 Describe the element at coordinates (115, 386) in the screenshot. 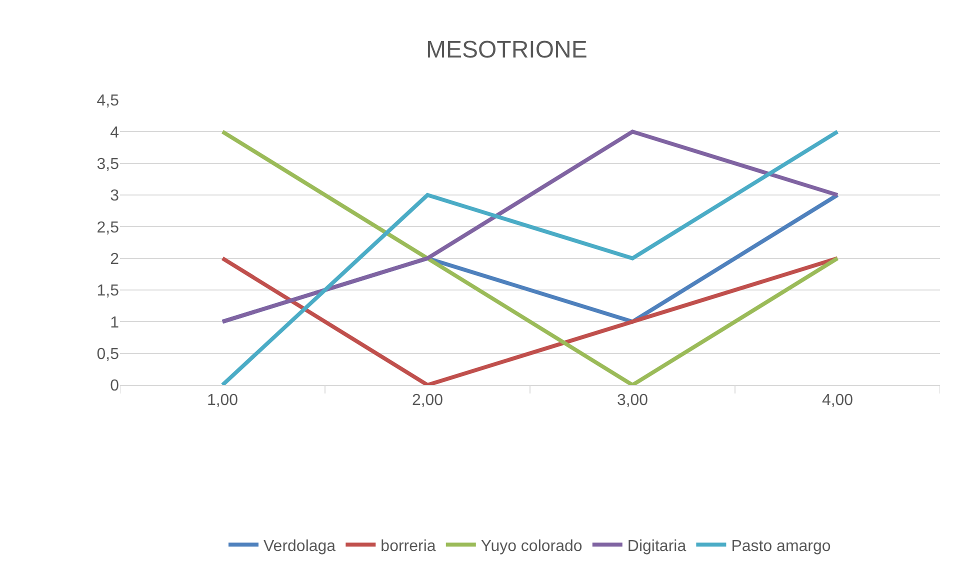

I see `y-tick-label: 0` at that location.